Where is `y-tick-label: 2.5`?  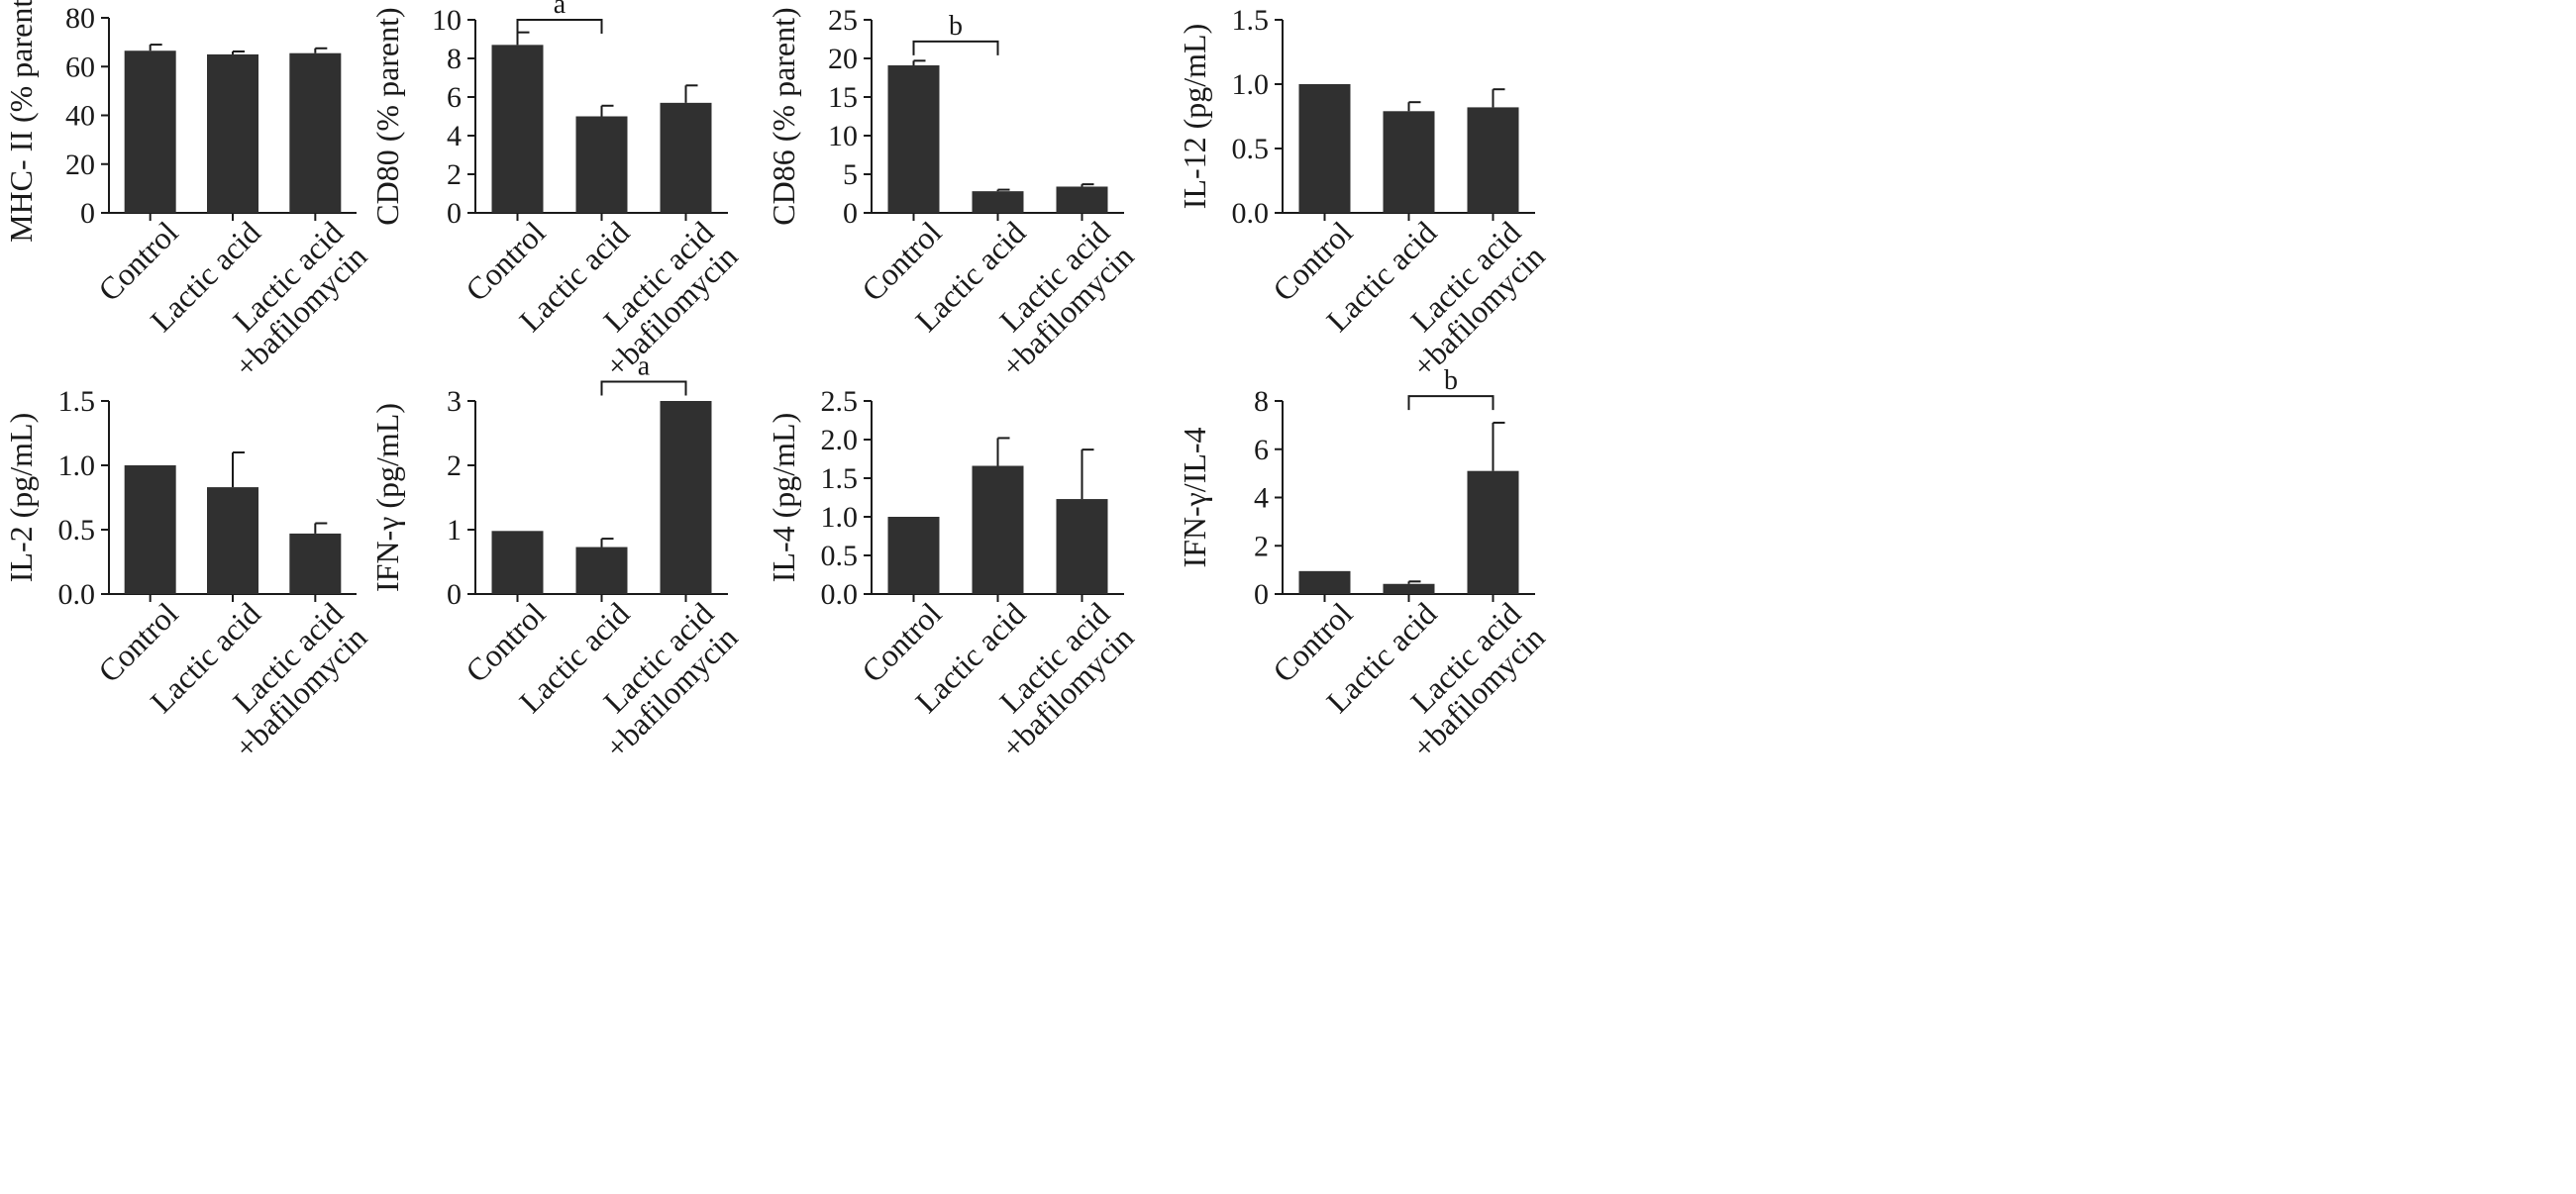 y-tick-label: 2.5 is located at coordinates (840, 402).